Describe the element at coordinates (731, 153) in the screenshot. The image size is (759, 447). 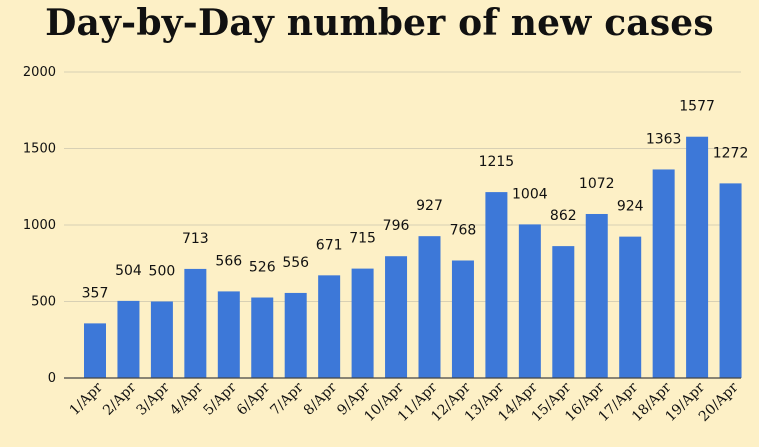
I see `data-label: 1272` at that location.